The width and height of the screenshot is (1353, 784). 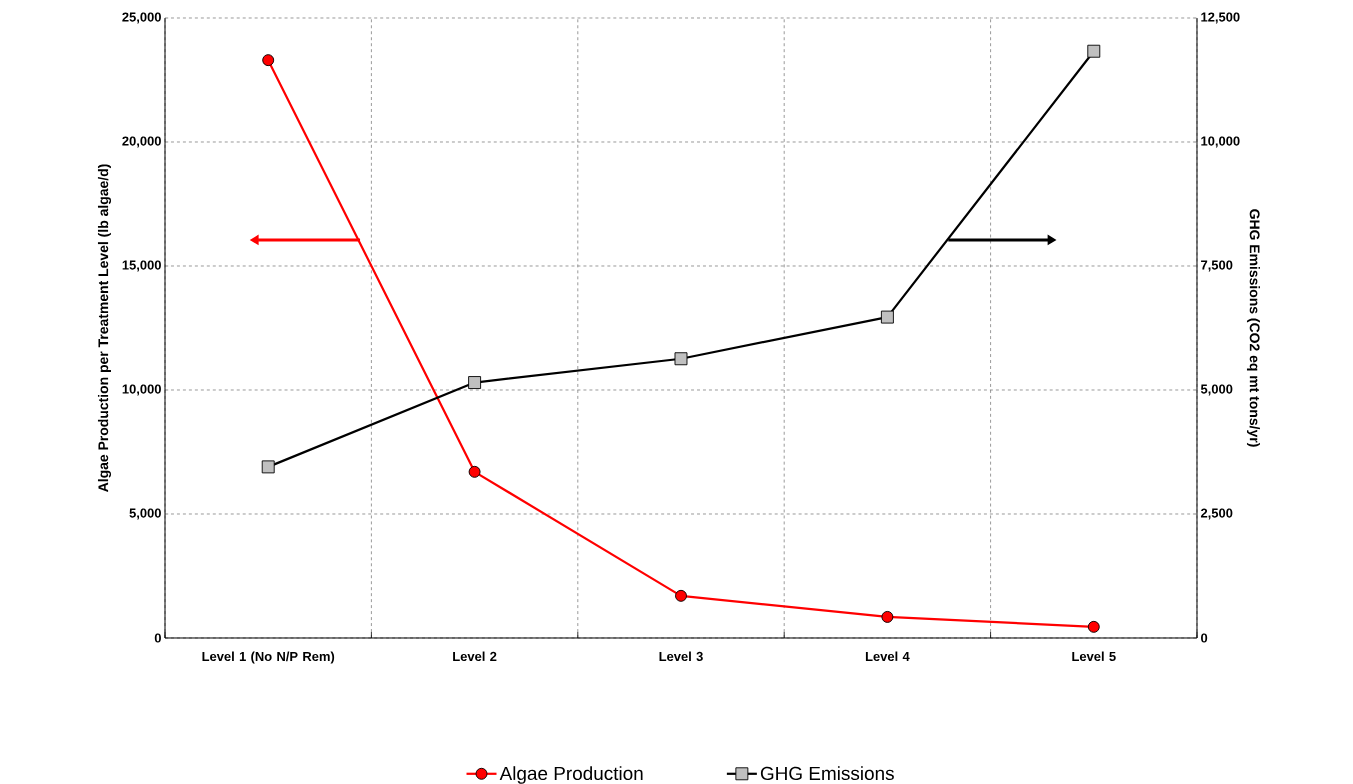 I want to click on y2-tick-label: 7,500, so click(x=1217, y=266).